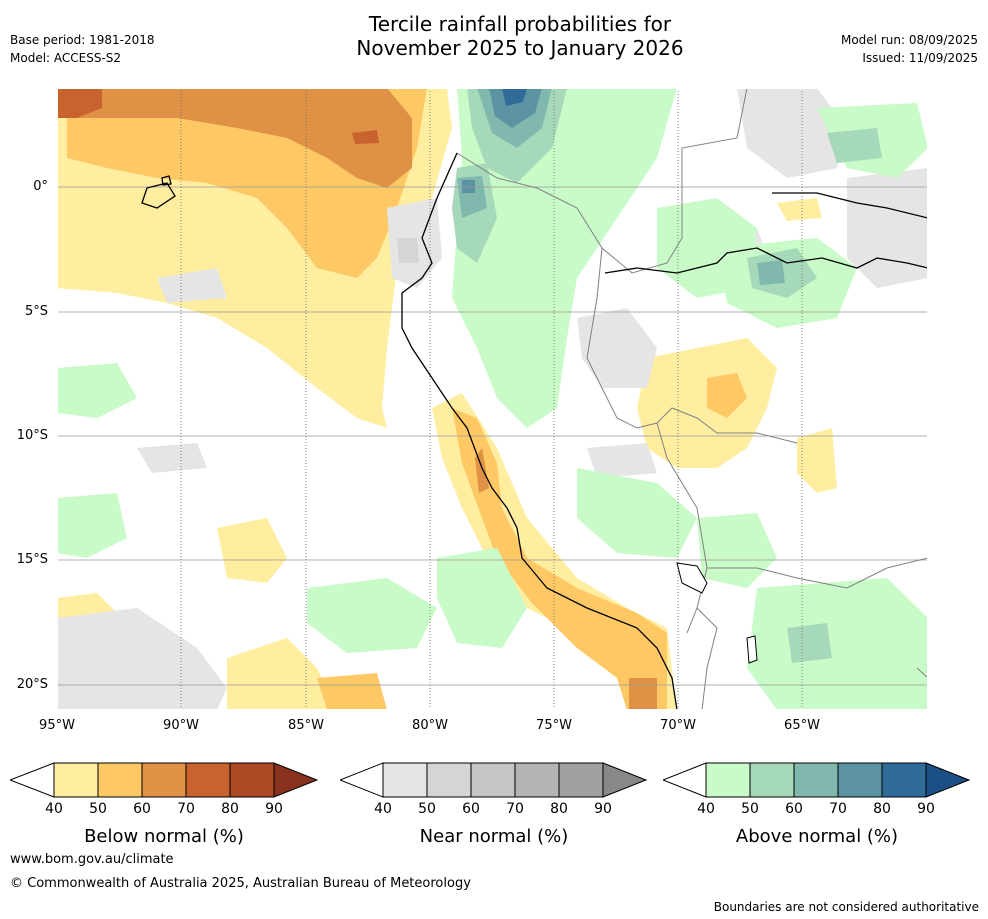  I want to click on above-swatch-over, so click(948, 780).